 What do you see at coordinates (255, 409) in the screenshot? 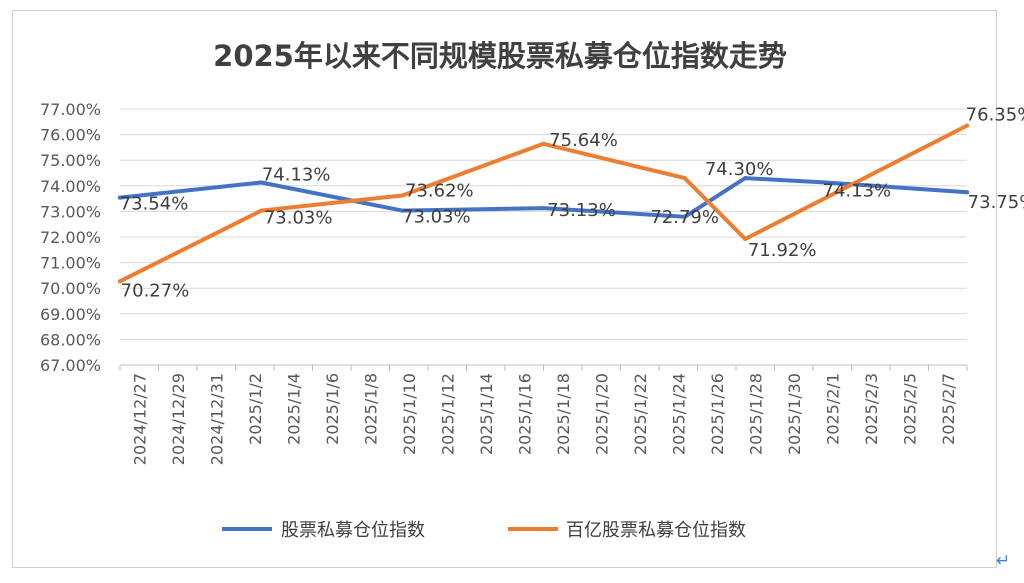
I see `x-tick-label: 2025/1/2` at bounding box center [255, 409].